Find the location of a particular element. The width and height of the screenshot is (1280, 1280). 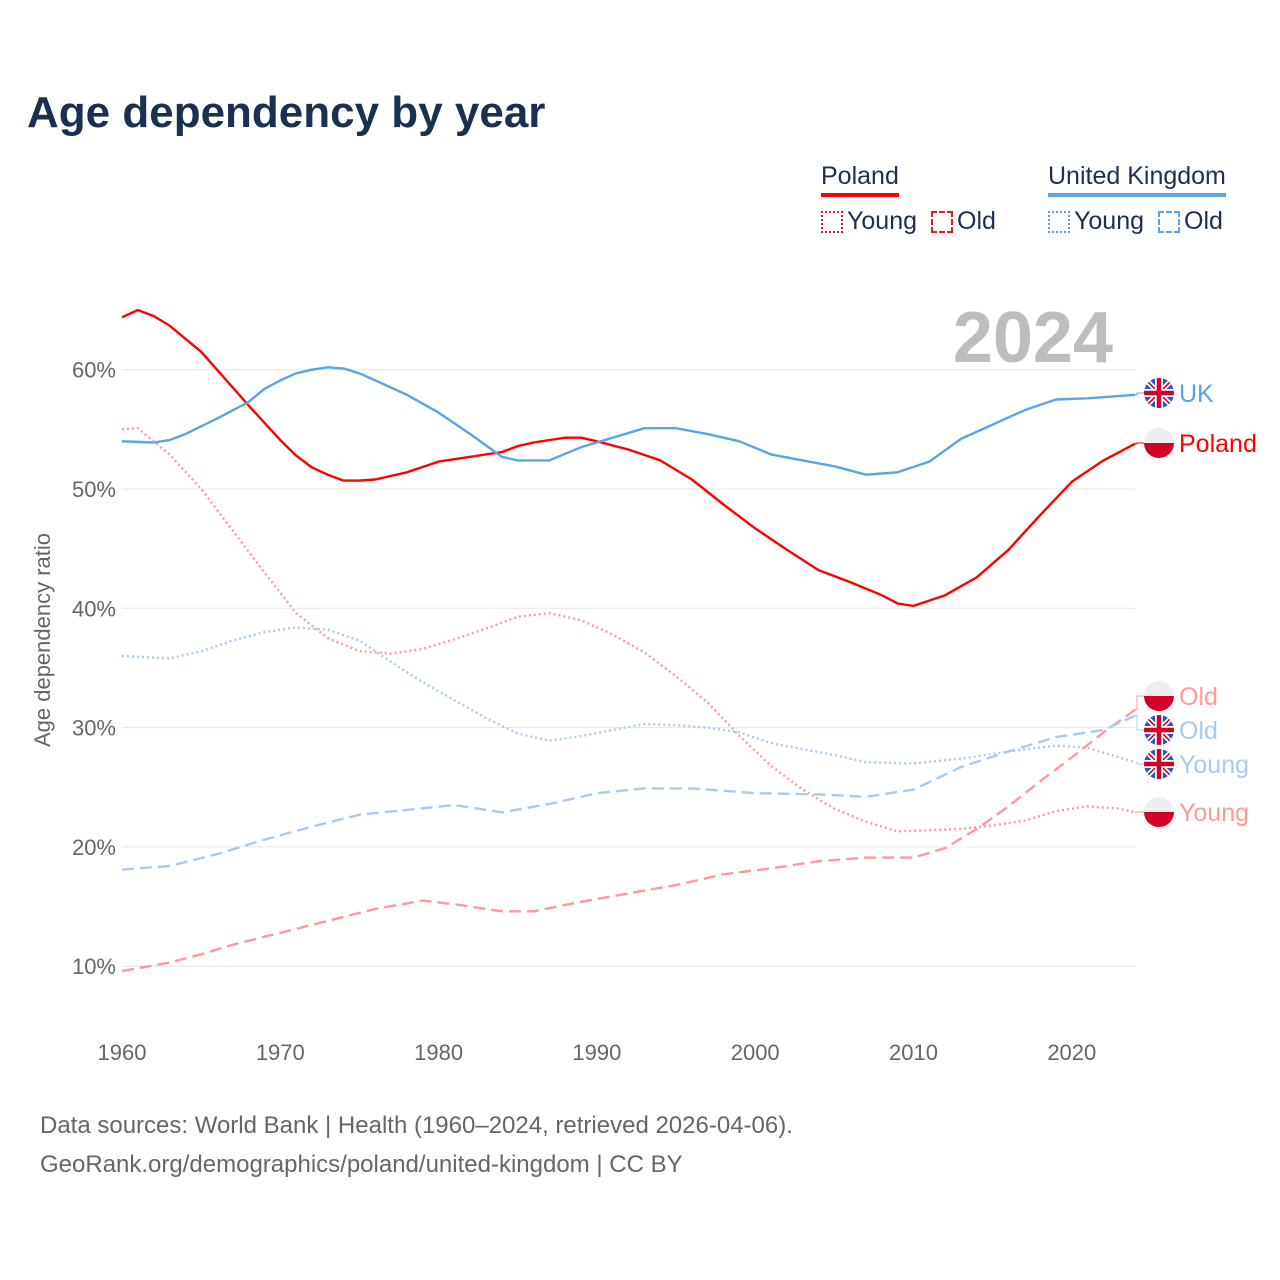

legend-uk-old: Old is located at coordinates (1190, 221).